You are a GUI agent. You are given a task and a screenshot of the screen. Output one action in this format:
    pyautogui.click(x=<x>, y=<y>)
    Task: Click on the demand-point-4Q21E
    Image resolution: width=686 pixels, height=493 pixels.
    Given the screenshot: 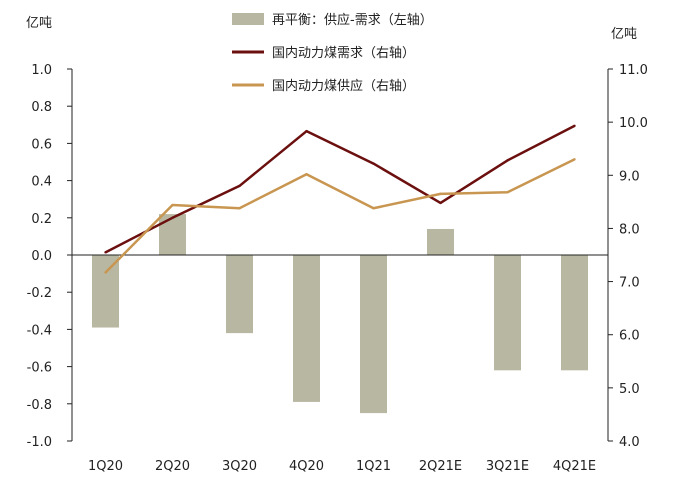 What is the action you would take?
    pyautogui.click(x=574, y=126)
    